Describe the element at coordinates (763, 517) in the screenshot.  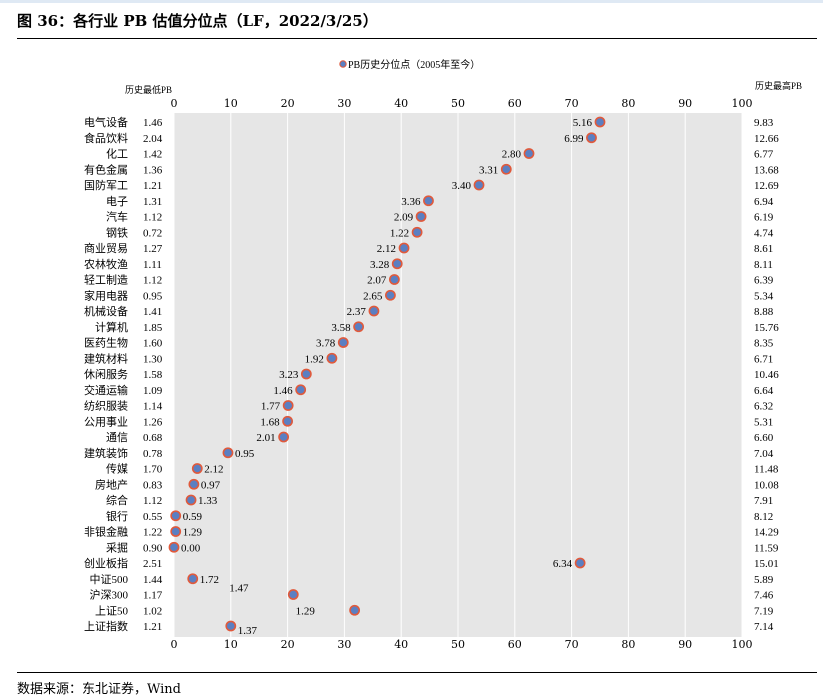
I see `max-pb-value: 8.12` at that location.